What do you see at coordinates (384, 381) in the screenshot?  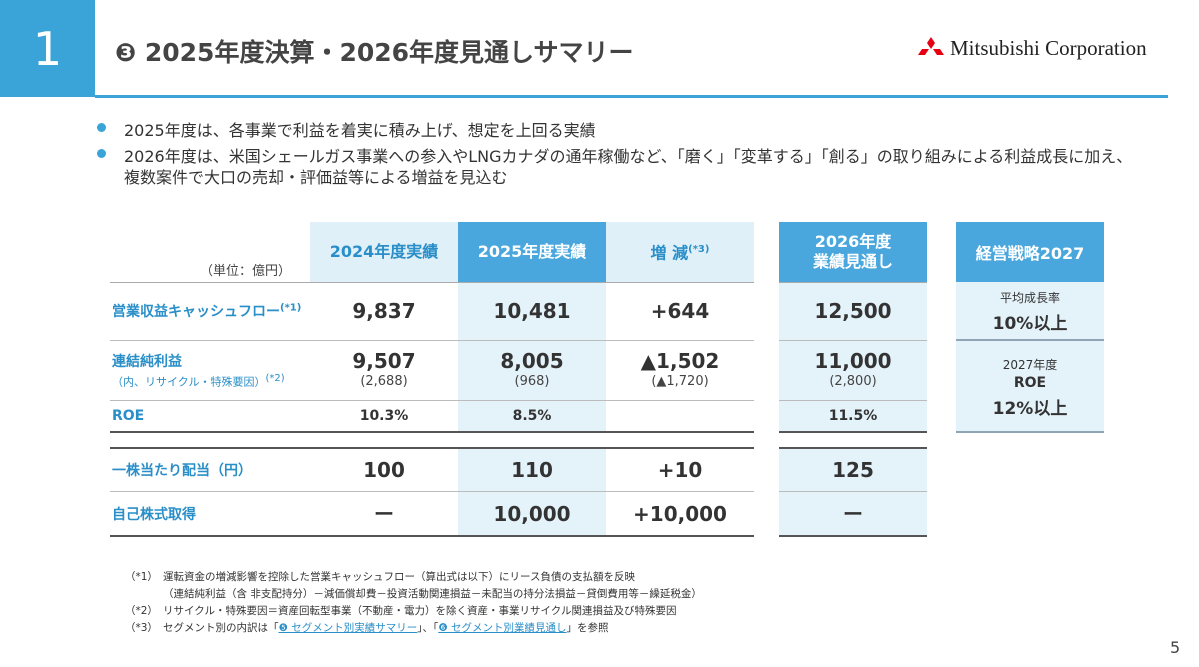 I see `cell-subvalue: (2,688)` at bounding box center [384, 381].